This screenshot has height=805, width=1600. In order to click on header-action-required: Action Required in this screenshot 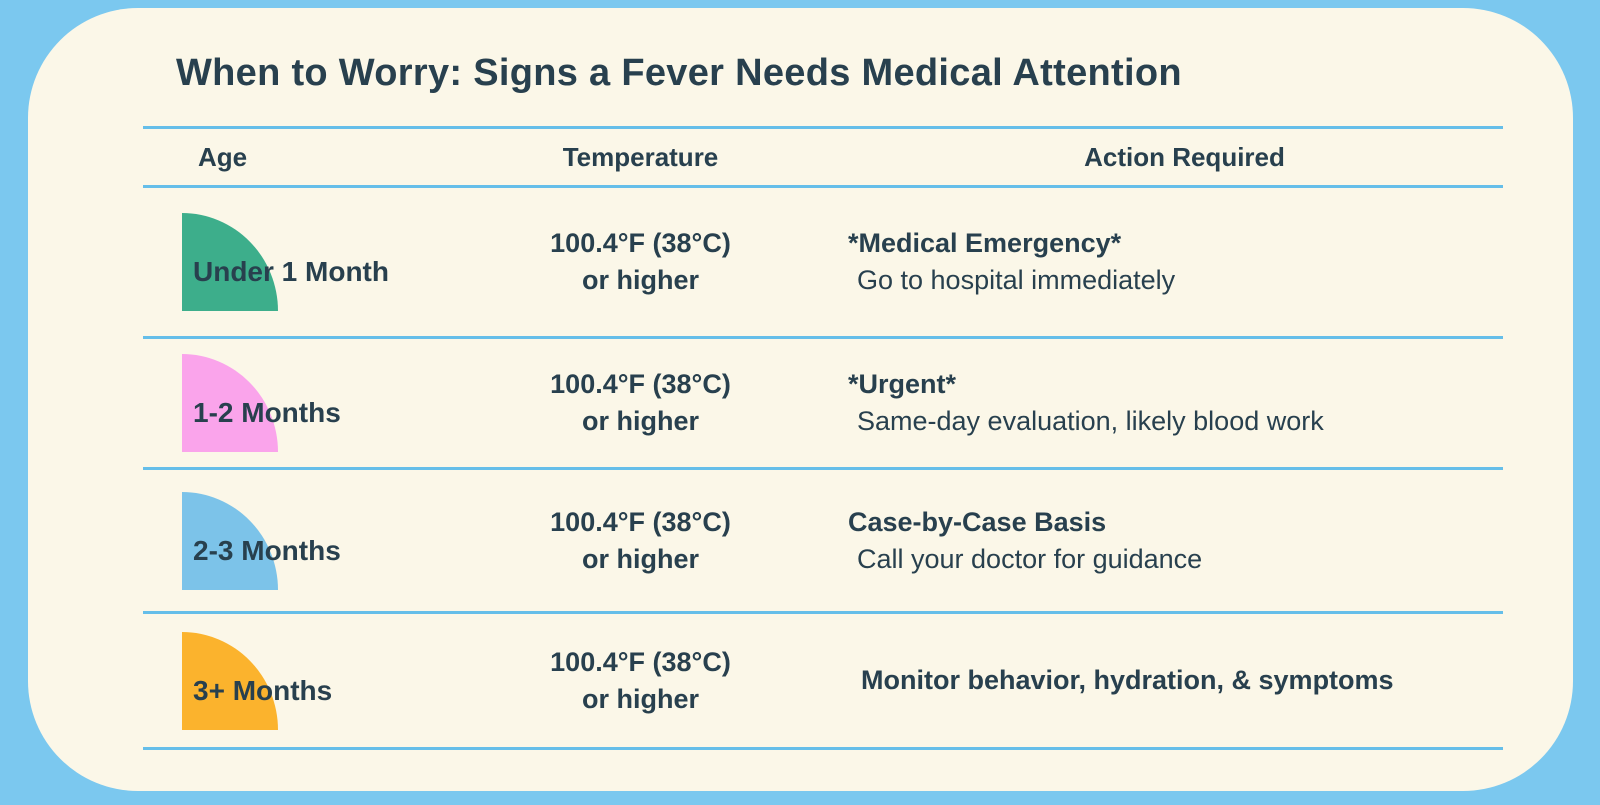, I will do `click(1184, 156)`.